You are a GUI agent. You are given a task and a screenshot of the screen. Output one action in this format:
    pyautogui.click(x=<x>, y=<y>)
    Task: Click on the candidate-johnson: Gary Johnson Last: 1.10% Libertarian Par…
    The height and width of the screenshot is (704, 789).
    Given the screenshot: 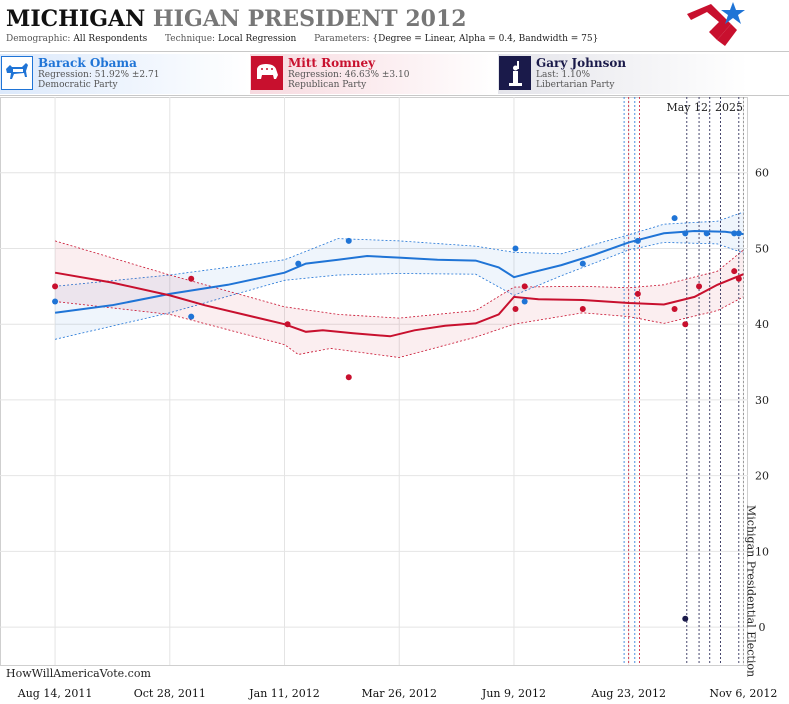 What is the action you would take?
    pyautogui.click(x=623, y=74)
    